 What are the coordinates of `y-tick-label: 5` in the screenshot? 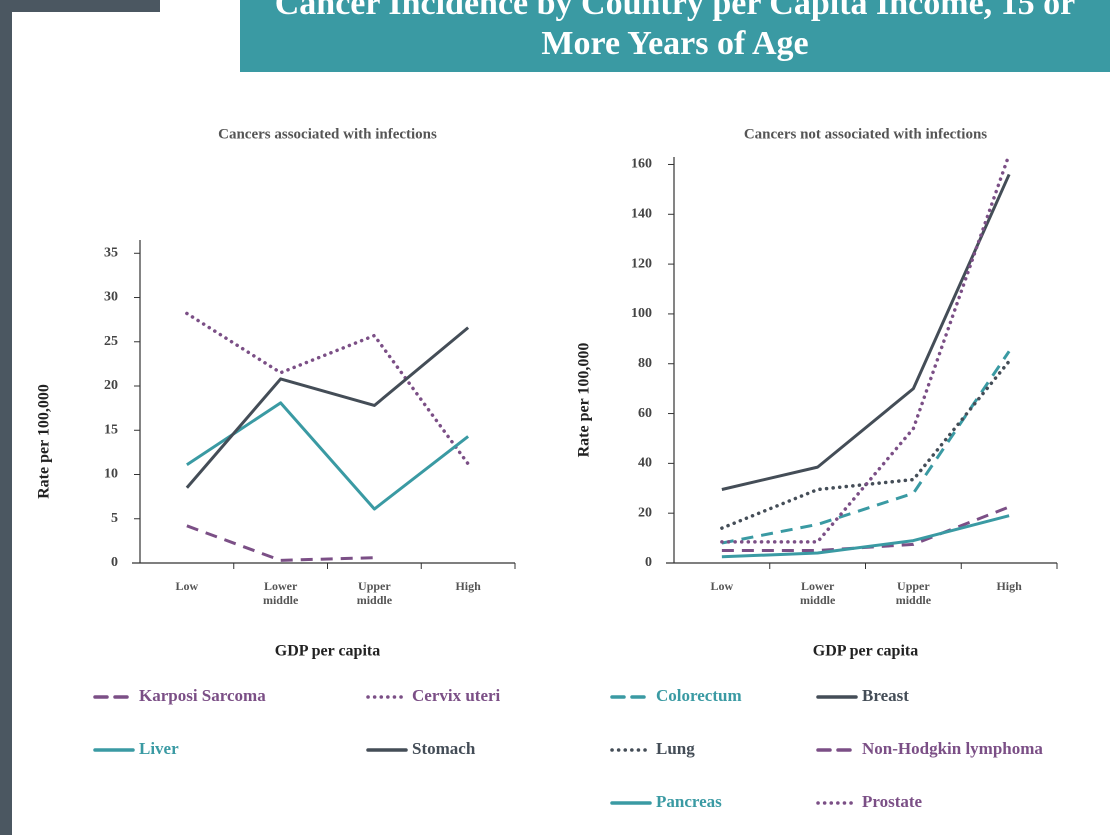 It's located at (114, 518).